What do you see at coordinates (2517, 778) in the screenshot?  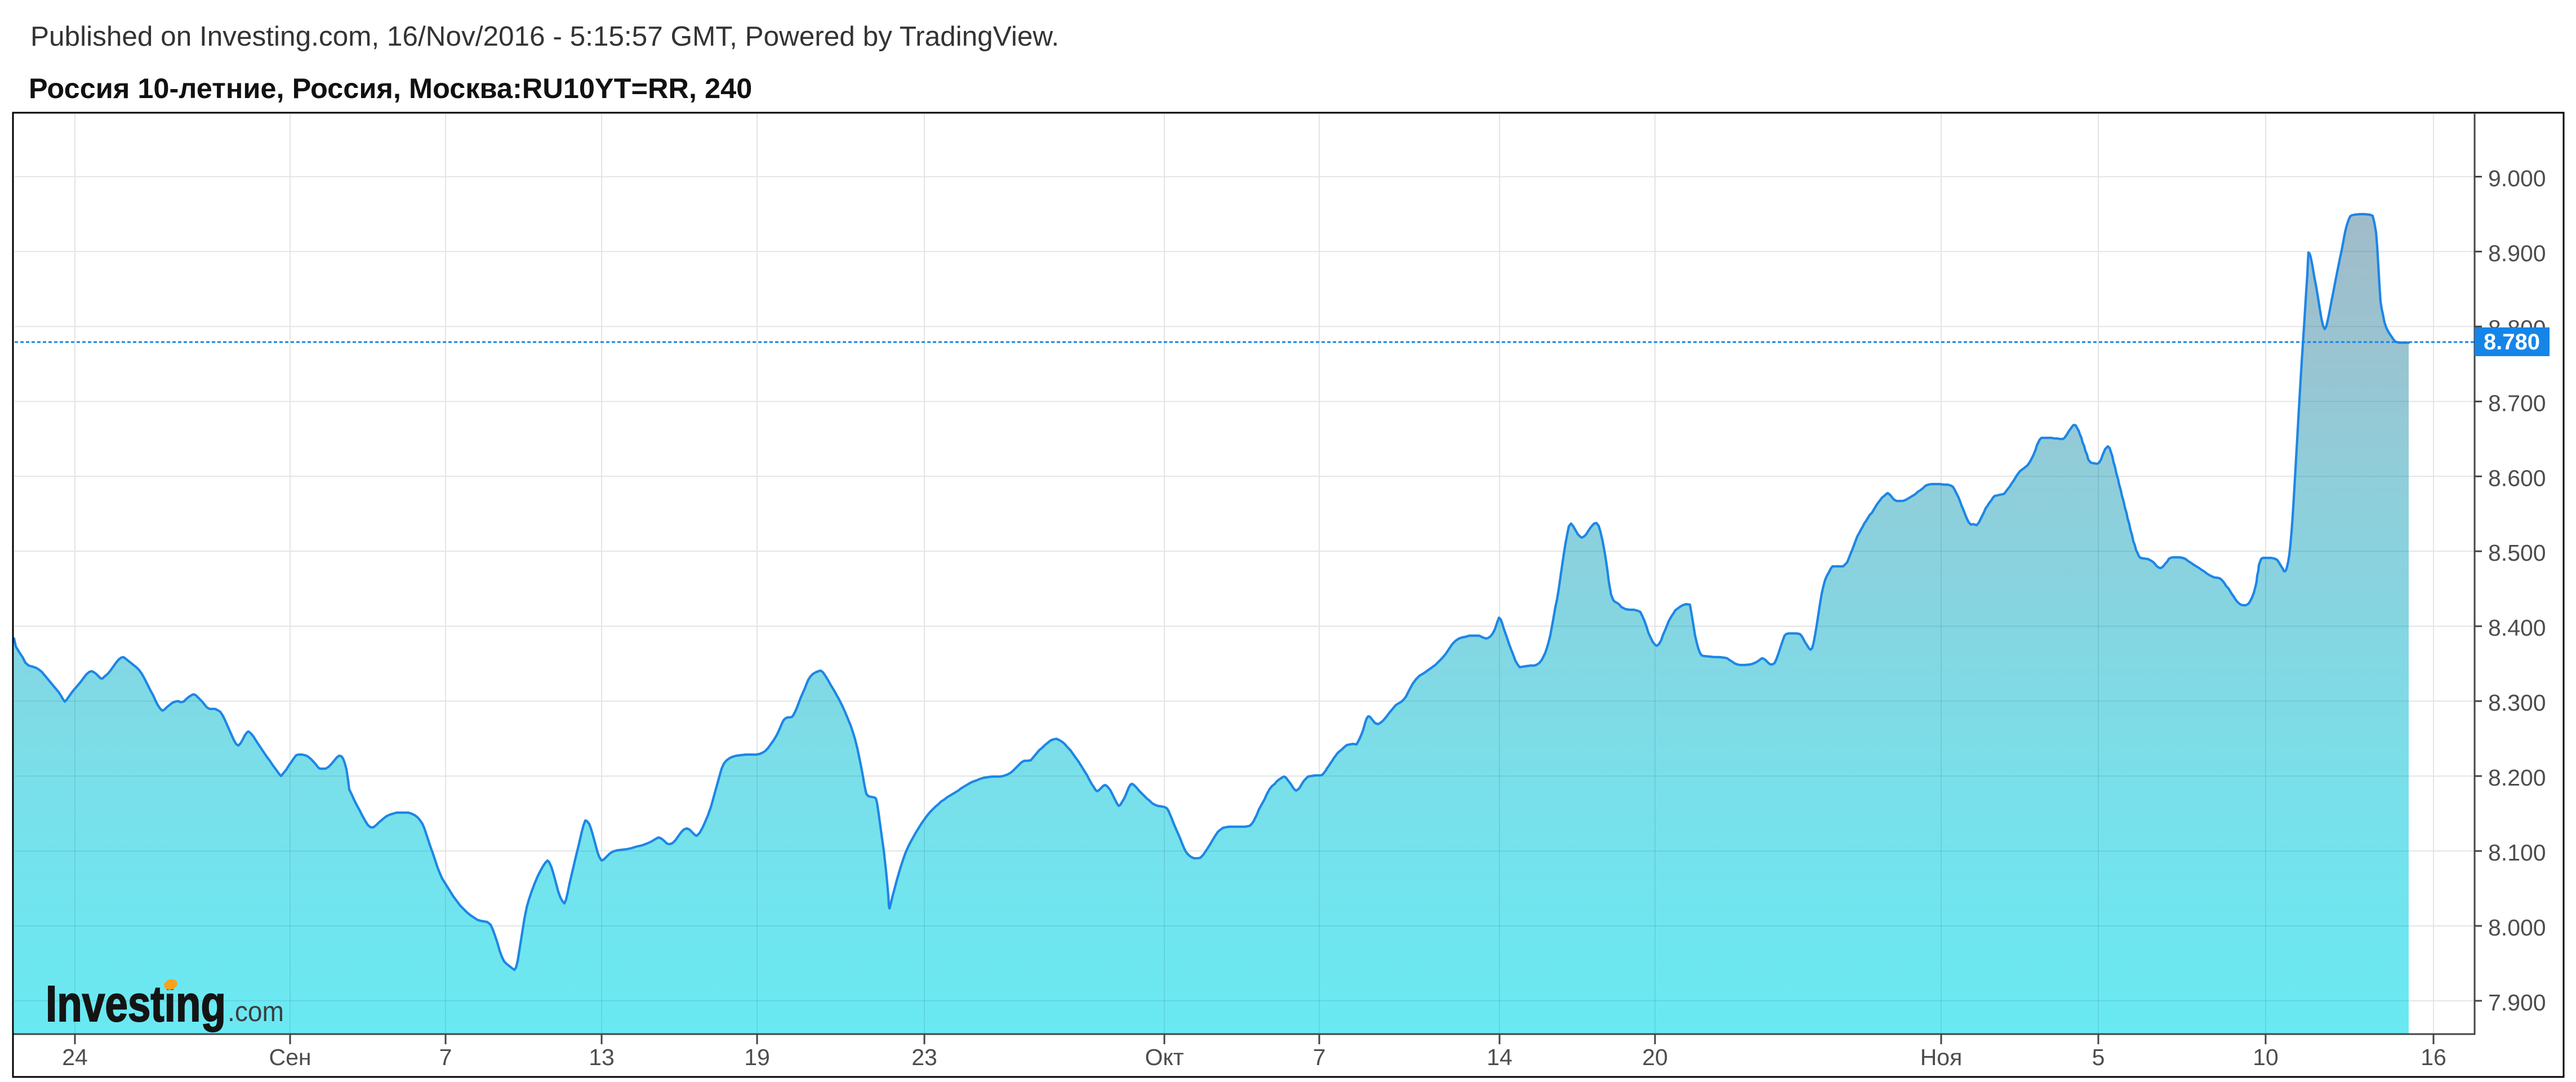 I see `svg-text: 8.200` at bounding box center [2517, 778].